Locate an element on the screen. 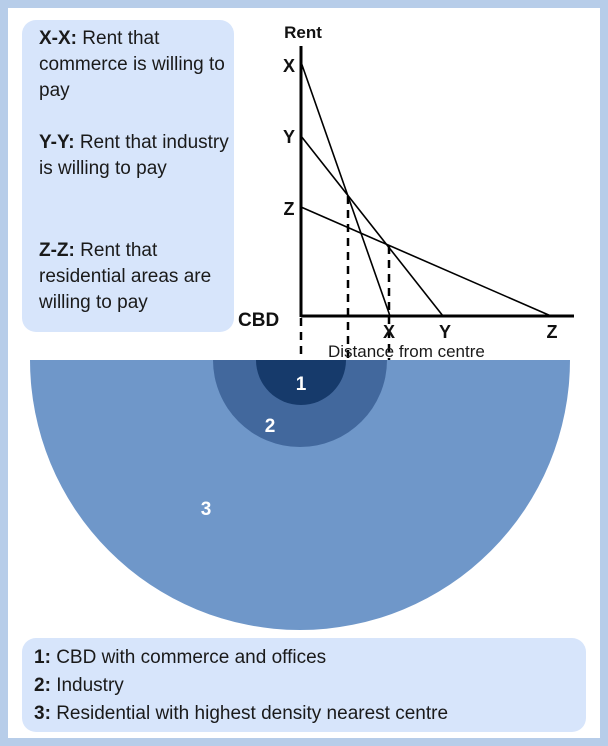 The height and width of the screenshot is (746, 608). commerce-rent-line is located at coordinates (345, 189).